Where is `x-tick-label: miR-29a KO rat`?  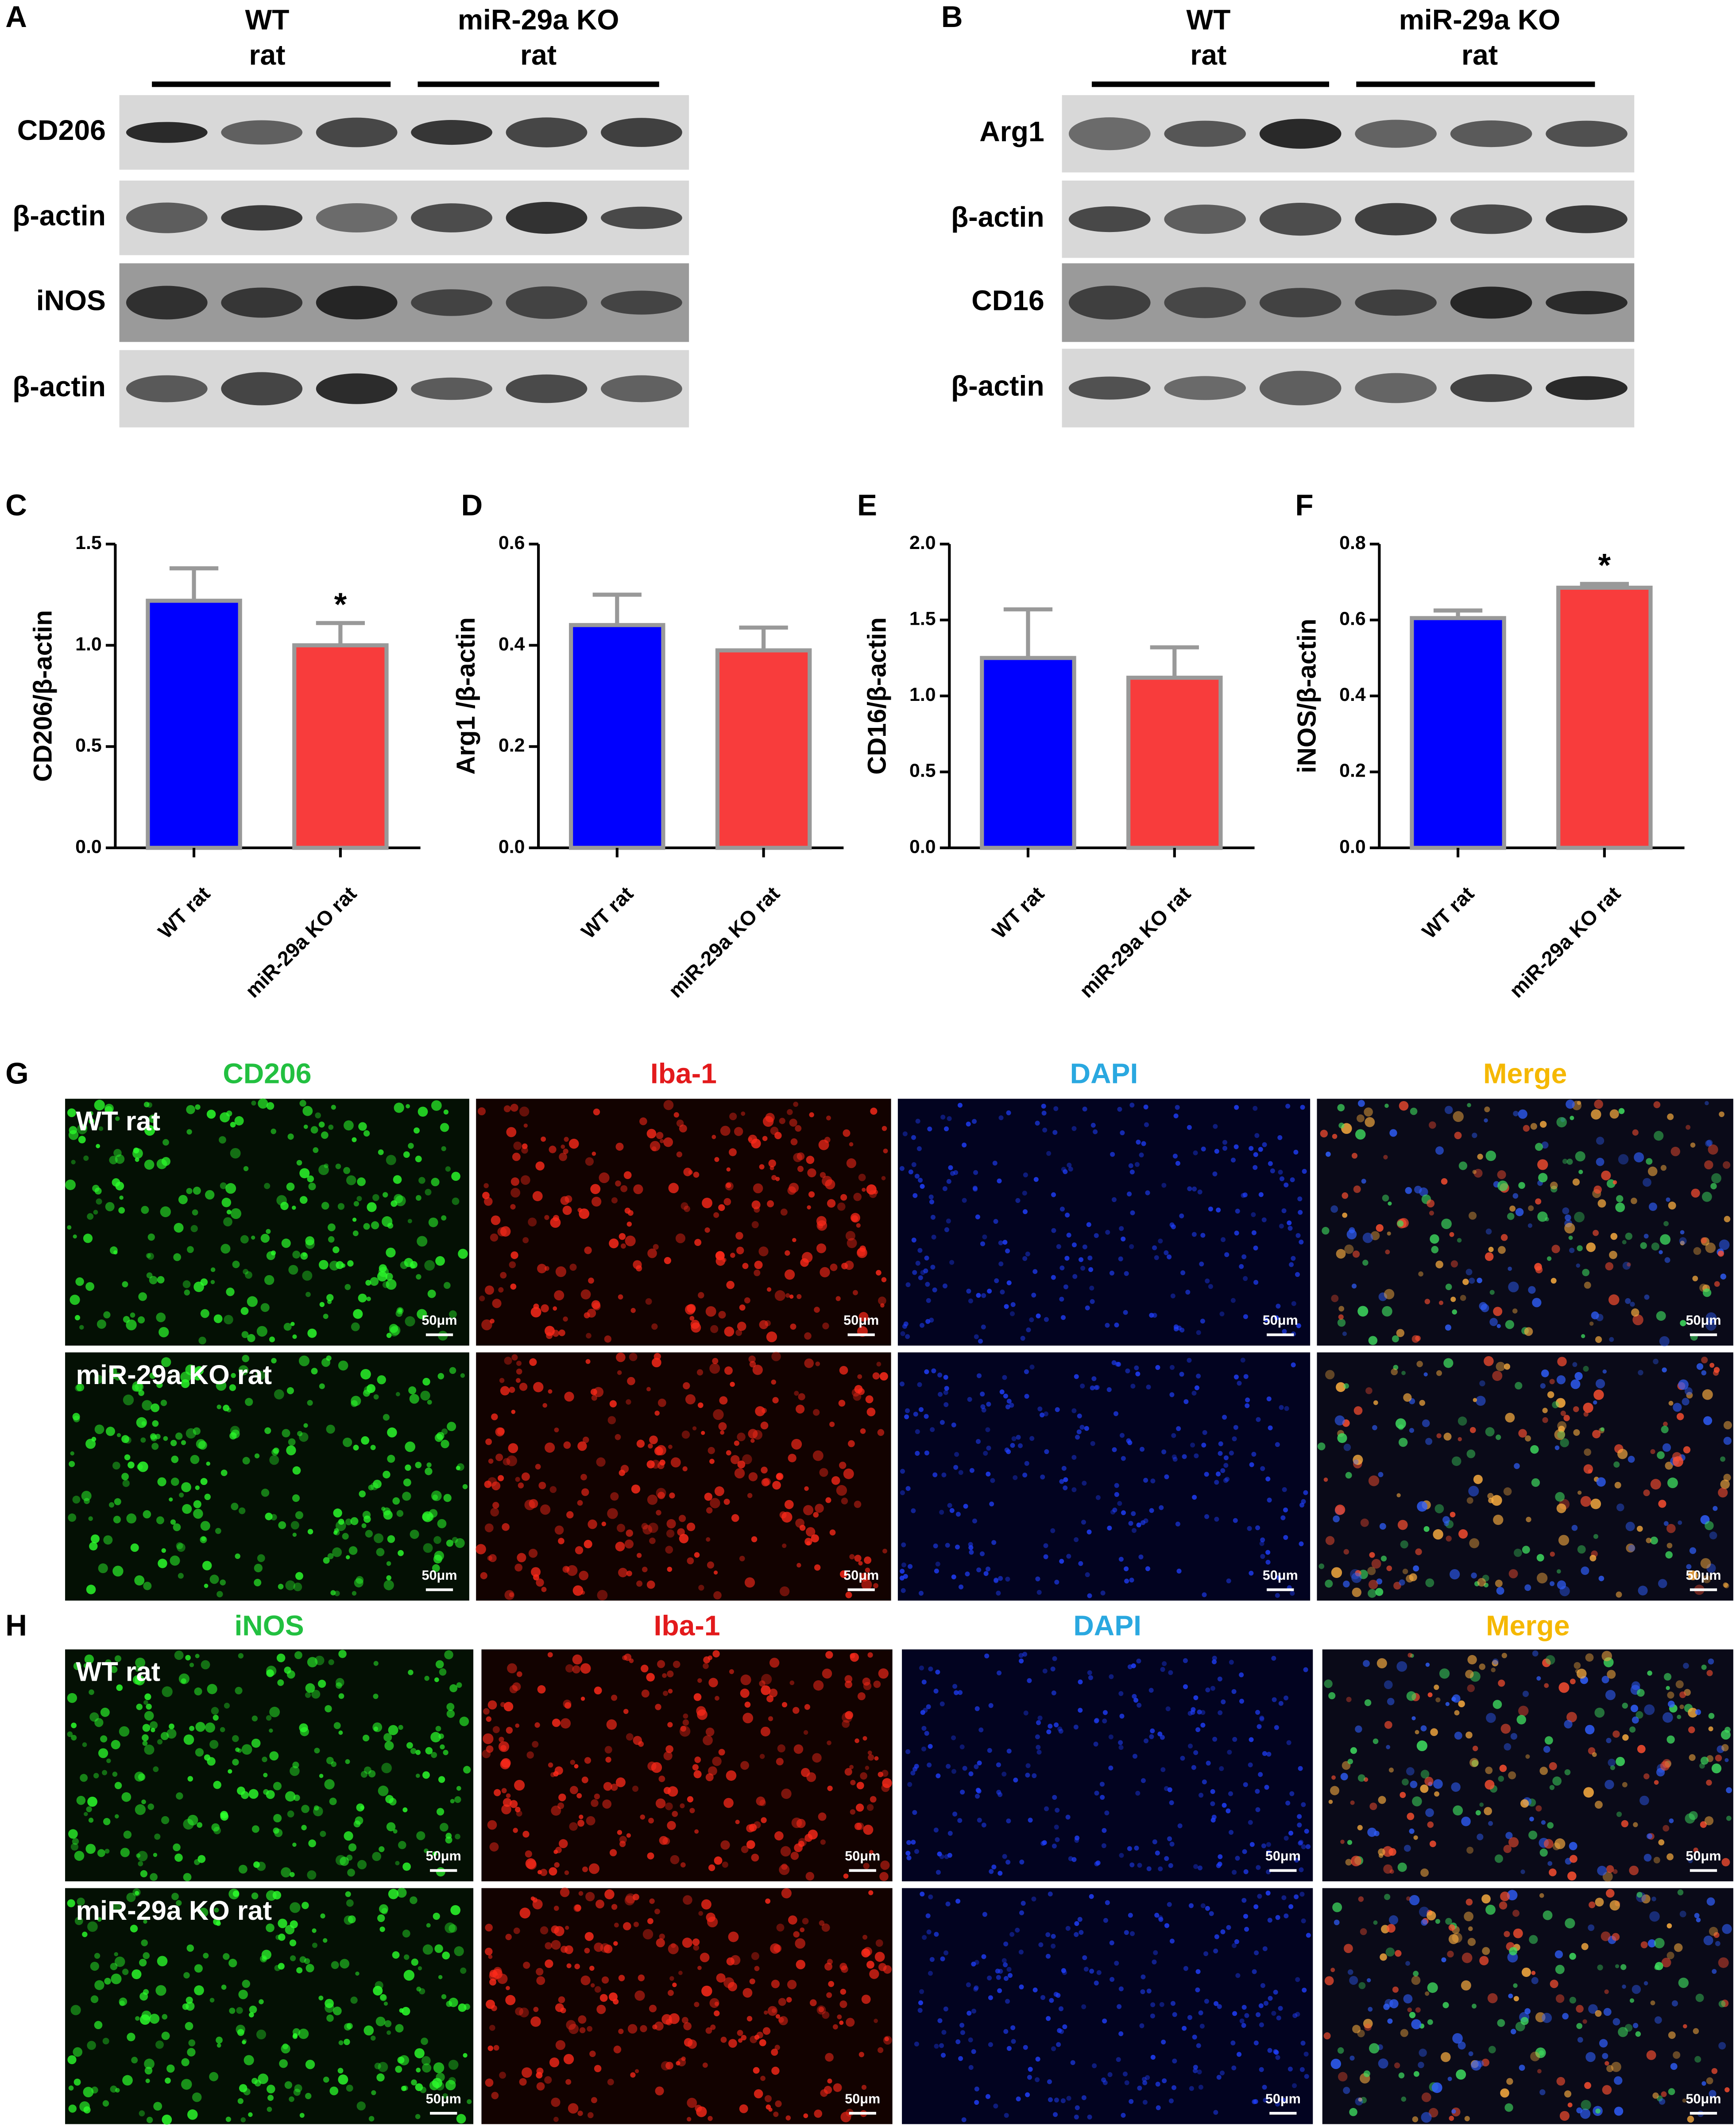 x-tick-label: miR-29a KO rat is located at coordinates (1135, 942).